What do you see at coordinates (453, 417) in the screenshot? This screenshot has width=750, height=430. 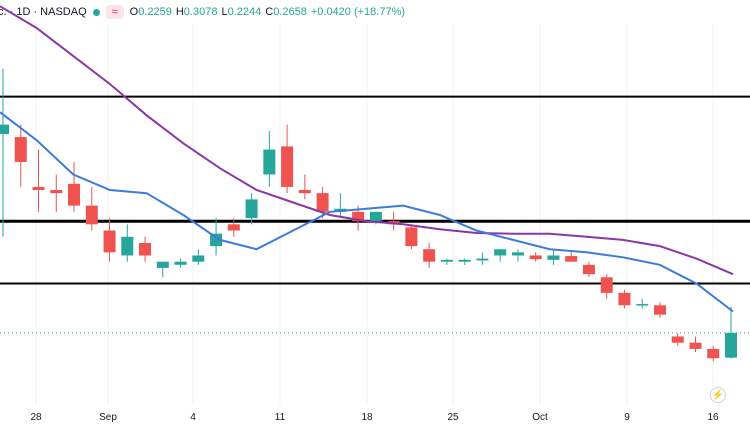 I see `x-tick-label: 25` at bounding box center [453, 417].